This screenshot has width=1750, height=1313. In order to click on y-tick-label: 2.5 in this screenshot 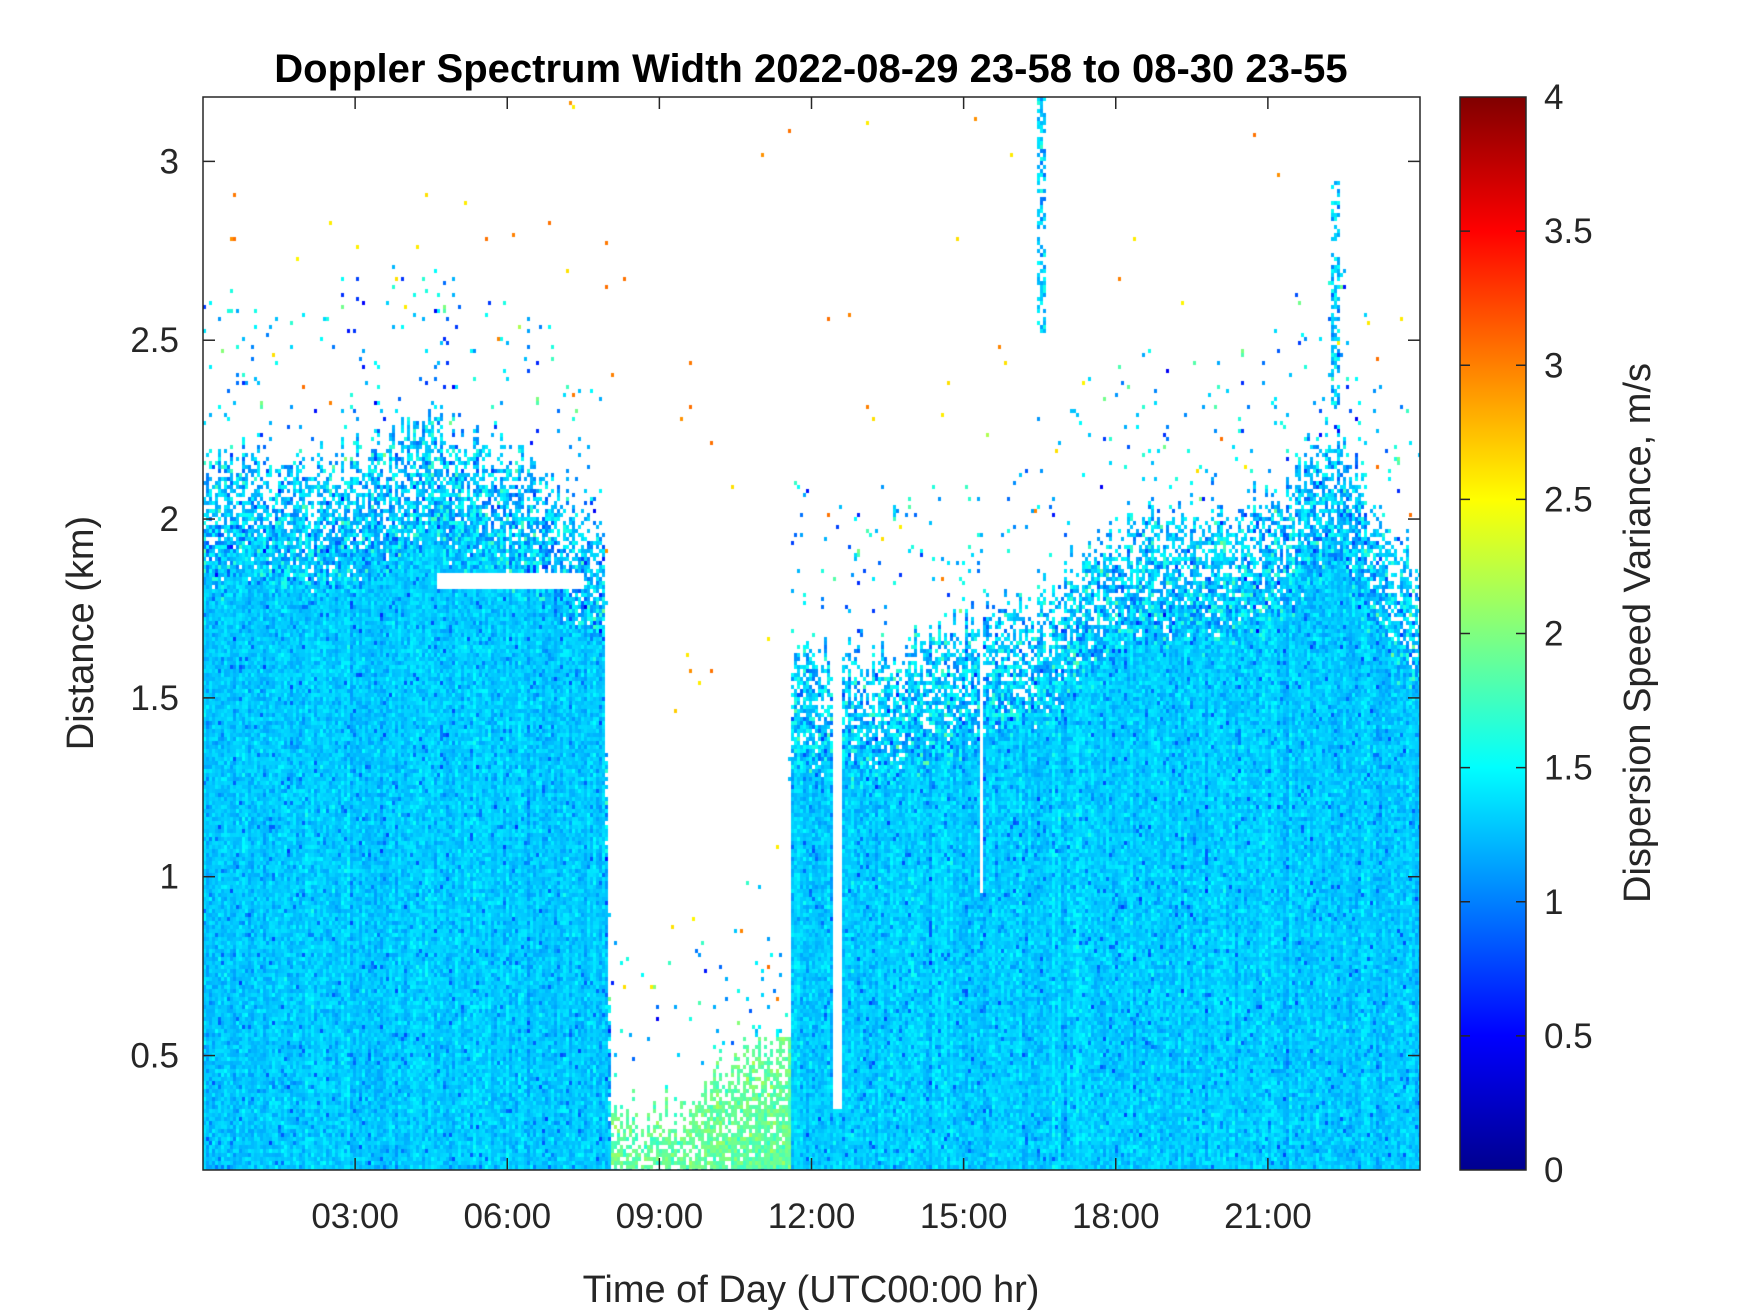, I will do `click(154, 340)`.